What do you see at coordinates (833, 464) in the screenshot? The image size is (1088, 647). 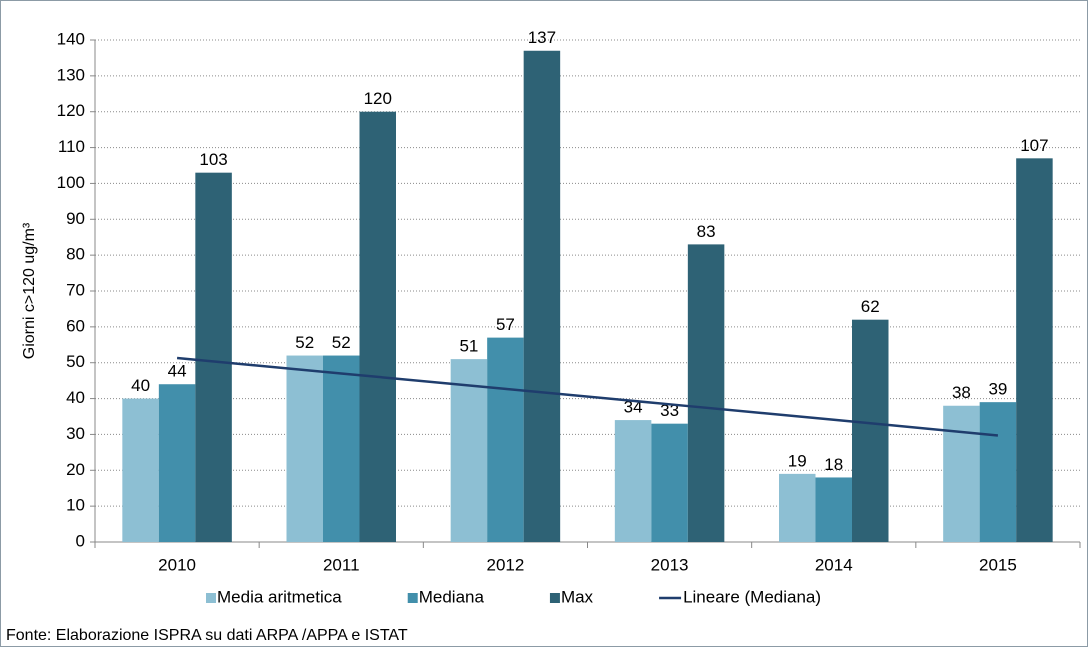 I see `value-label: 18` at bounding box center [833, 464].